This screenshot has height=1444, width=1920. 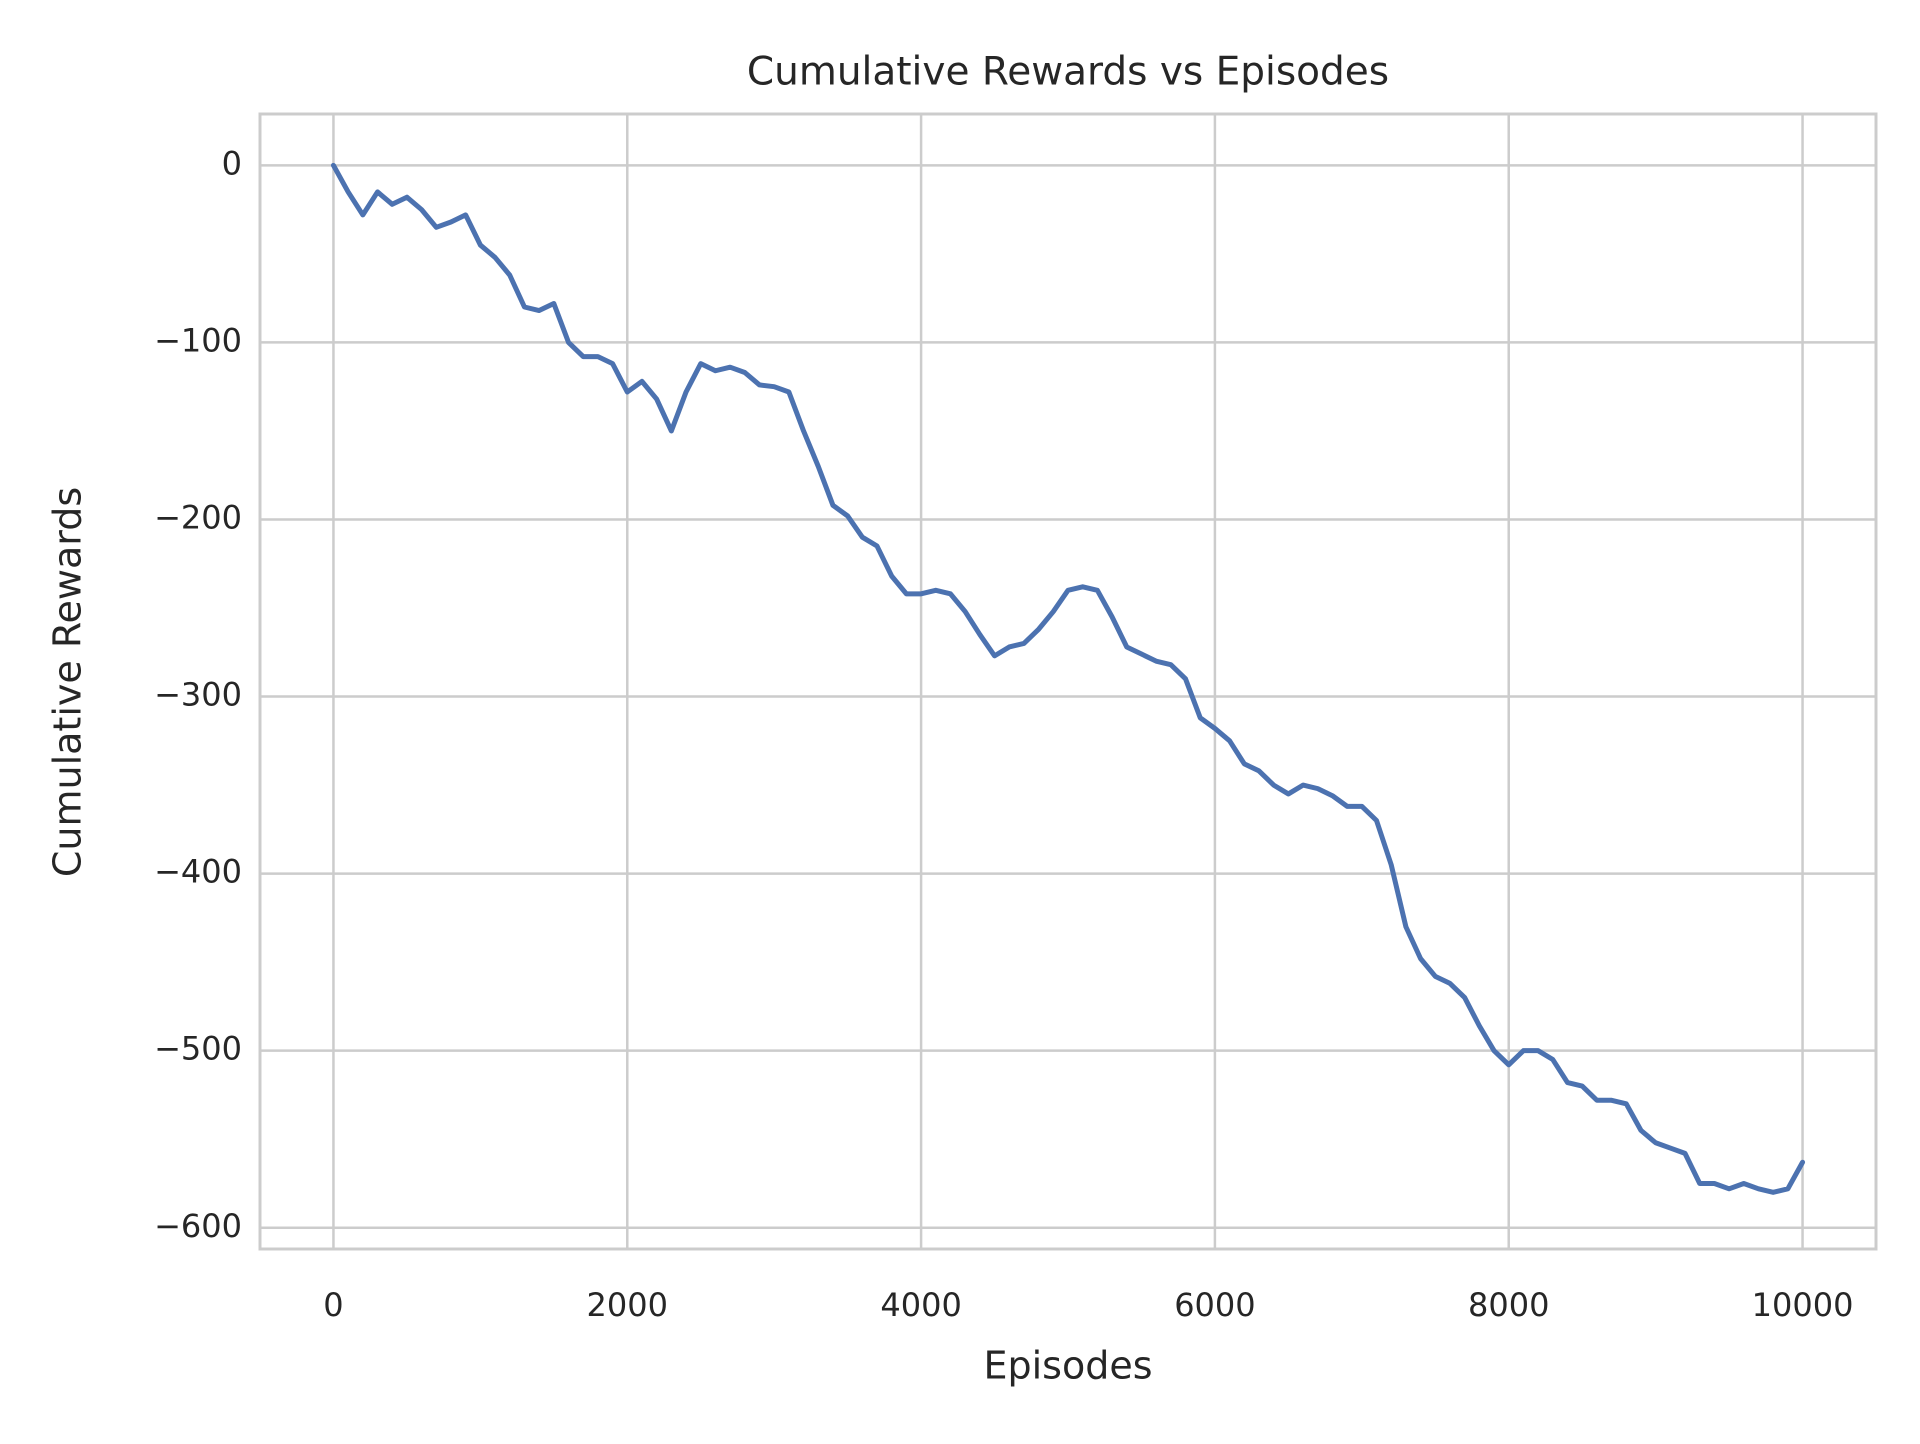 I want to click on x-tick-label: 4000, so click(x=920, y=1305).